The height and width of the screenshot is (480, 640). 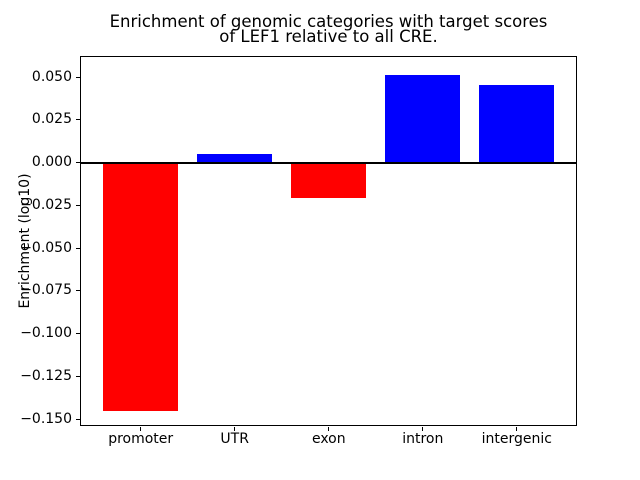 What do you see at coordinates (234, 439) in the screenshot?
I see `x-tick-label-UTR: UTR` at bounding box center [234, 439].